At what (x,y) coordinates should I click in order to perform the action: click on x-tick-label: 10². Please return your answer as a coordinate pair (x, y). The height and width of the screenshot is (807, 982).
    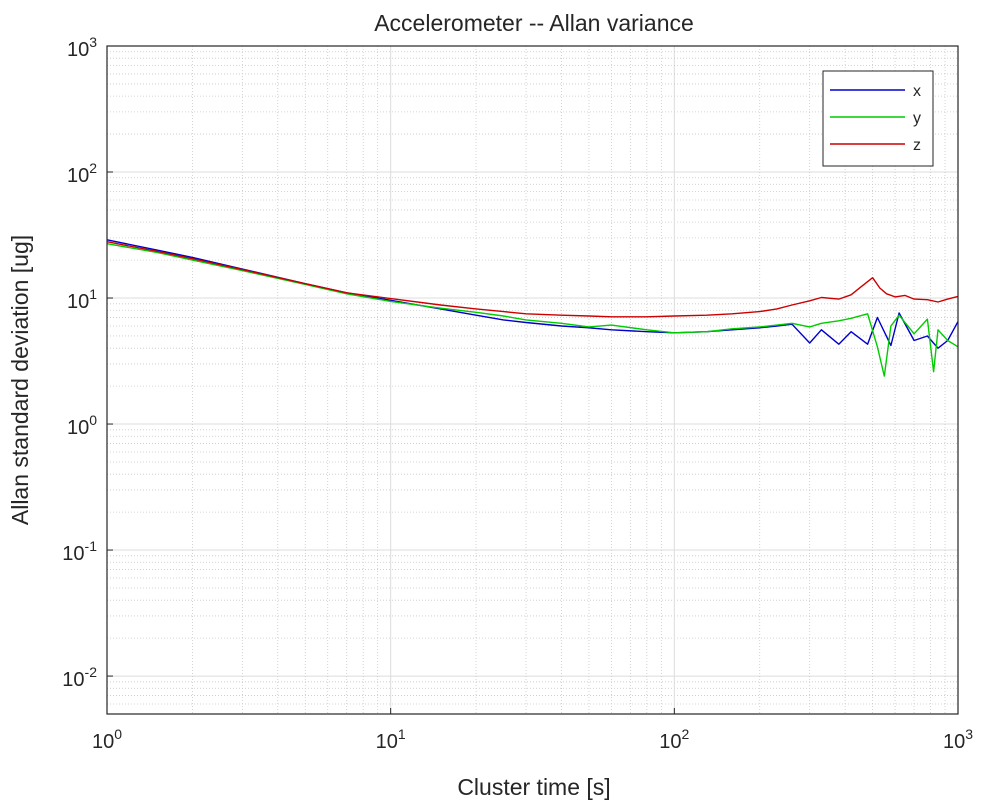
    Looking at the image, I should click on (674, 739).